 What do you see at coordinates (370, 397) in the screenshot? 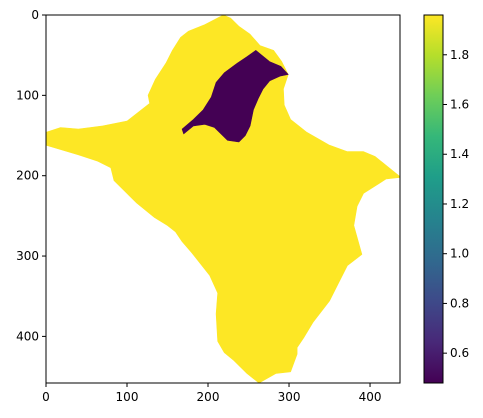
I see `x-tick-label: 400` at bounding box center [370, 397].